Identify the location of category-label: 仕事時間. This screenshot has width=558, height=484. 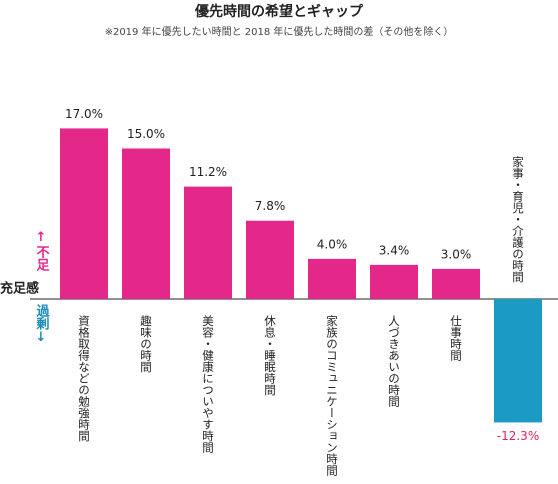
(456, 338).